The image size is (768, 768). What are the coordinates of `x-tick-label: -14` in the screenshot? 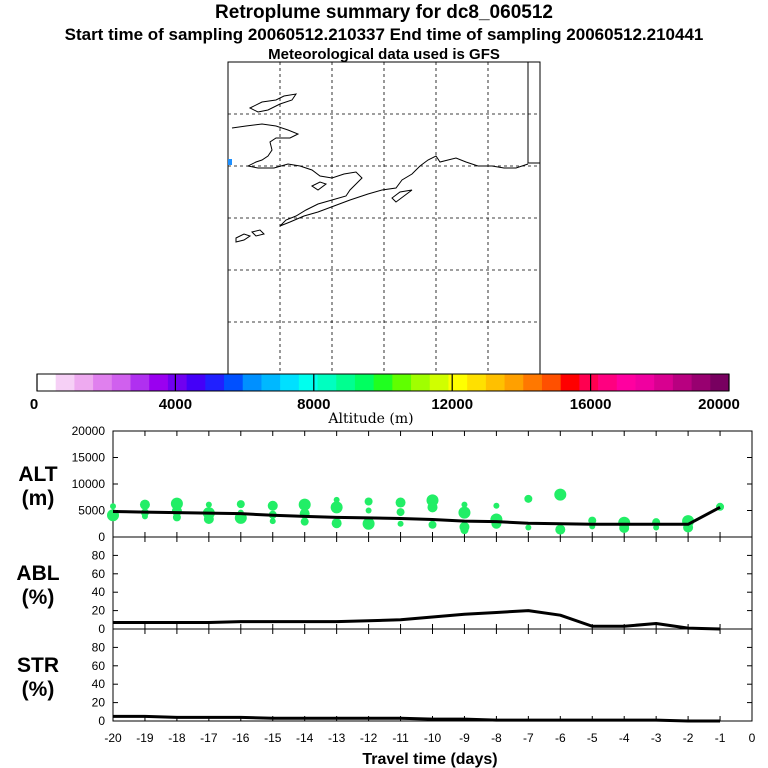 It's located at (305, 738).